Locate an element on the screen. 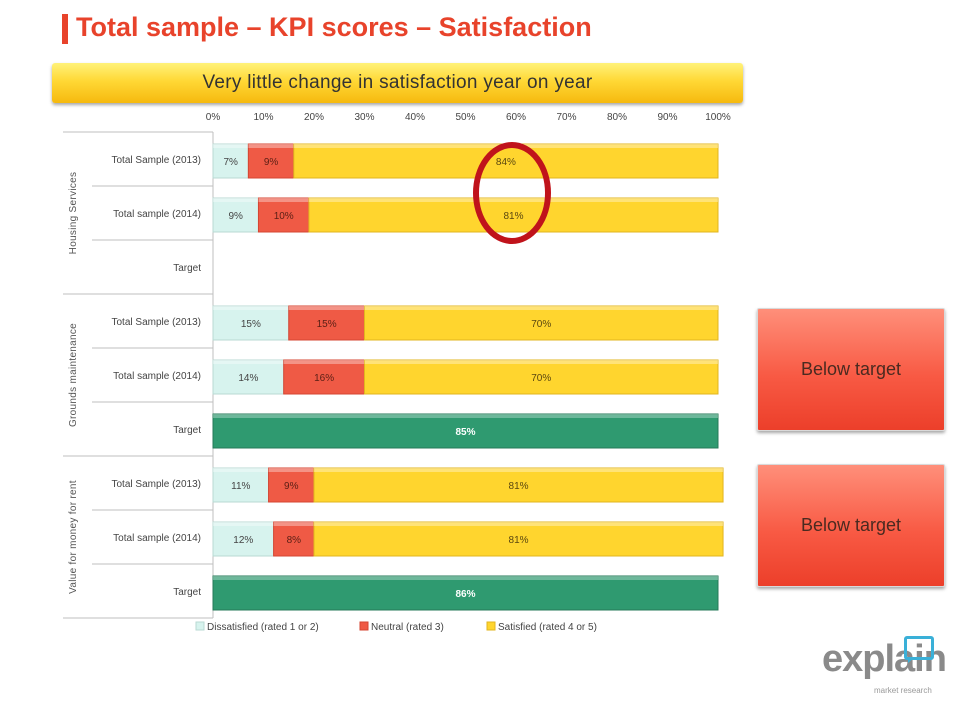  page-title: Total sample – KPI scores – Satisfaction is located at coordinates (334, 27).